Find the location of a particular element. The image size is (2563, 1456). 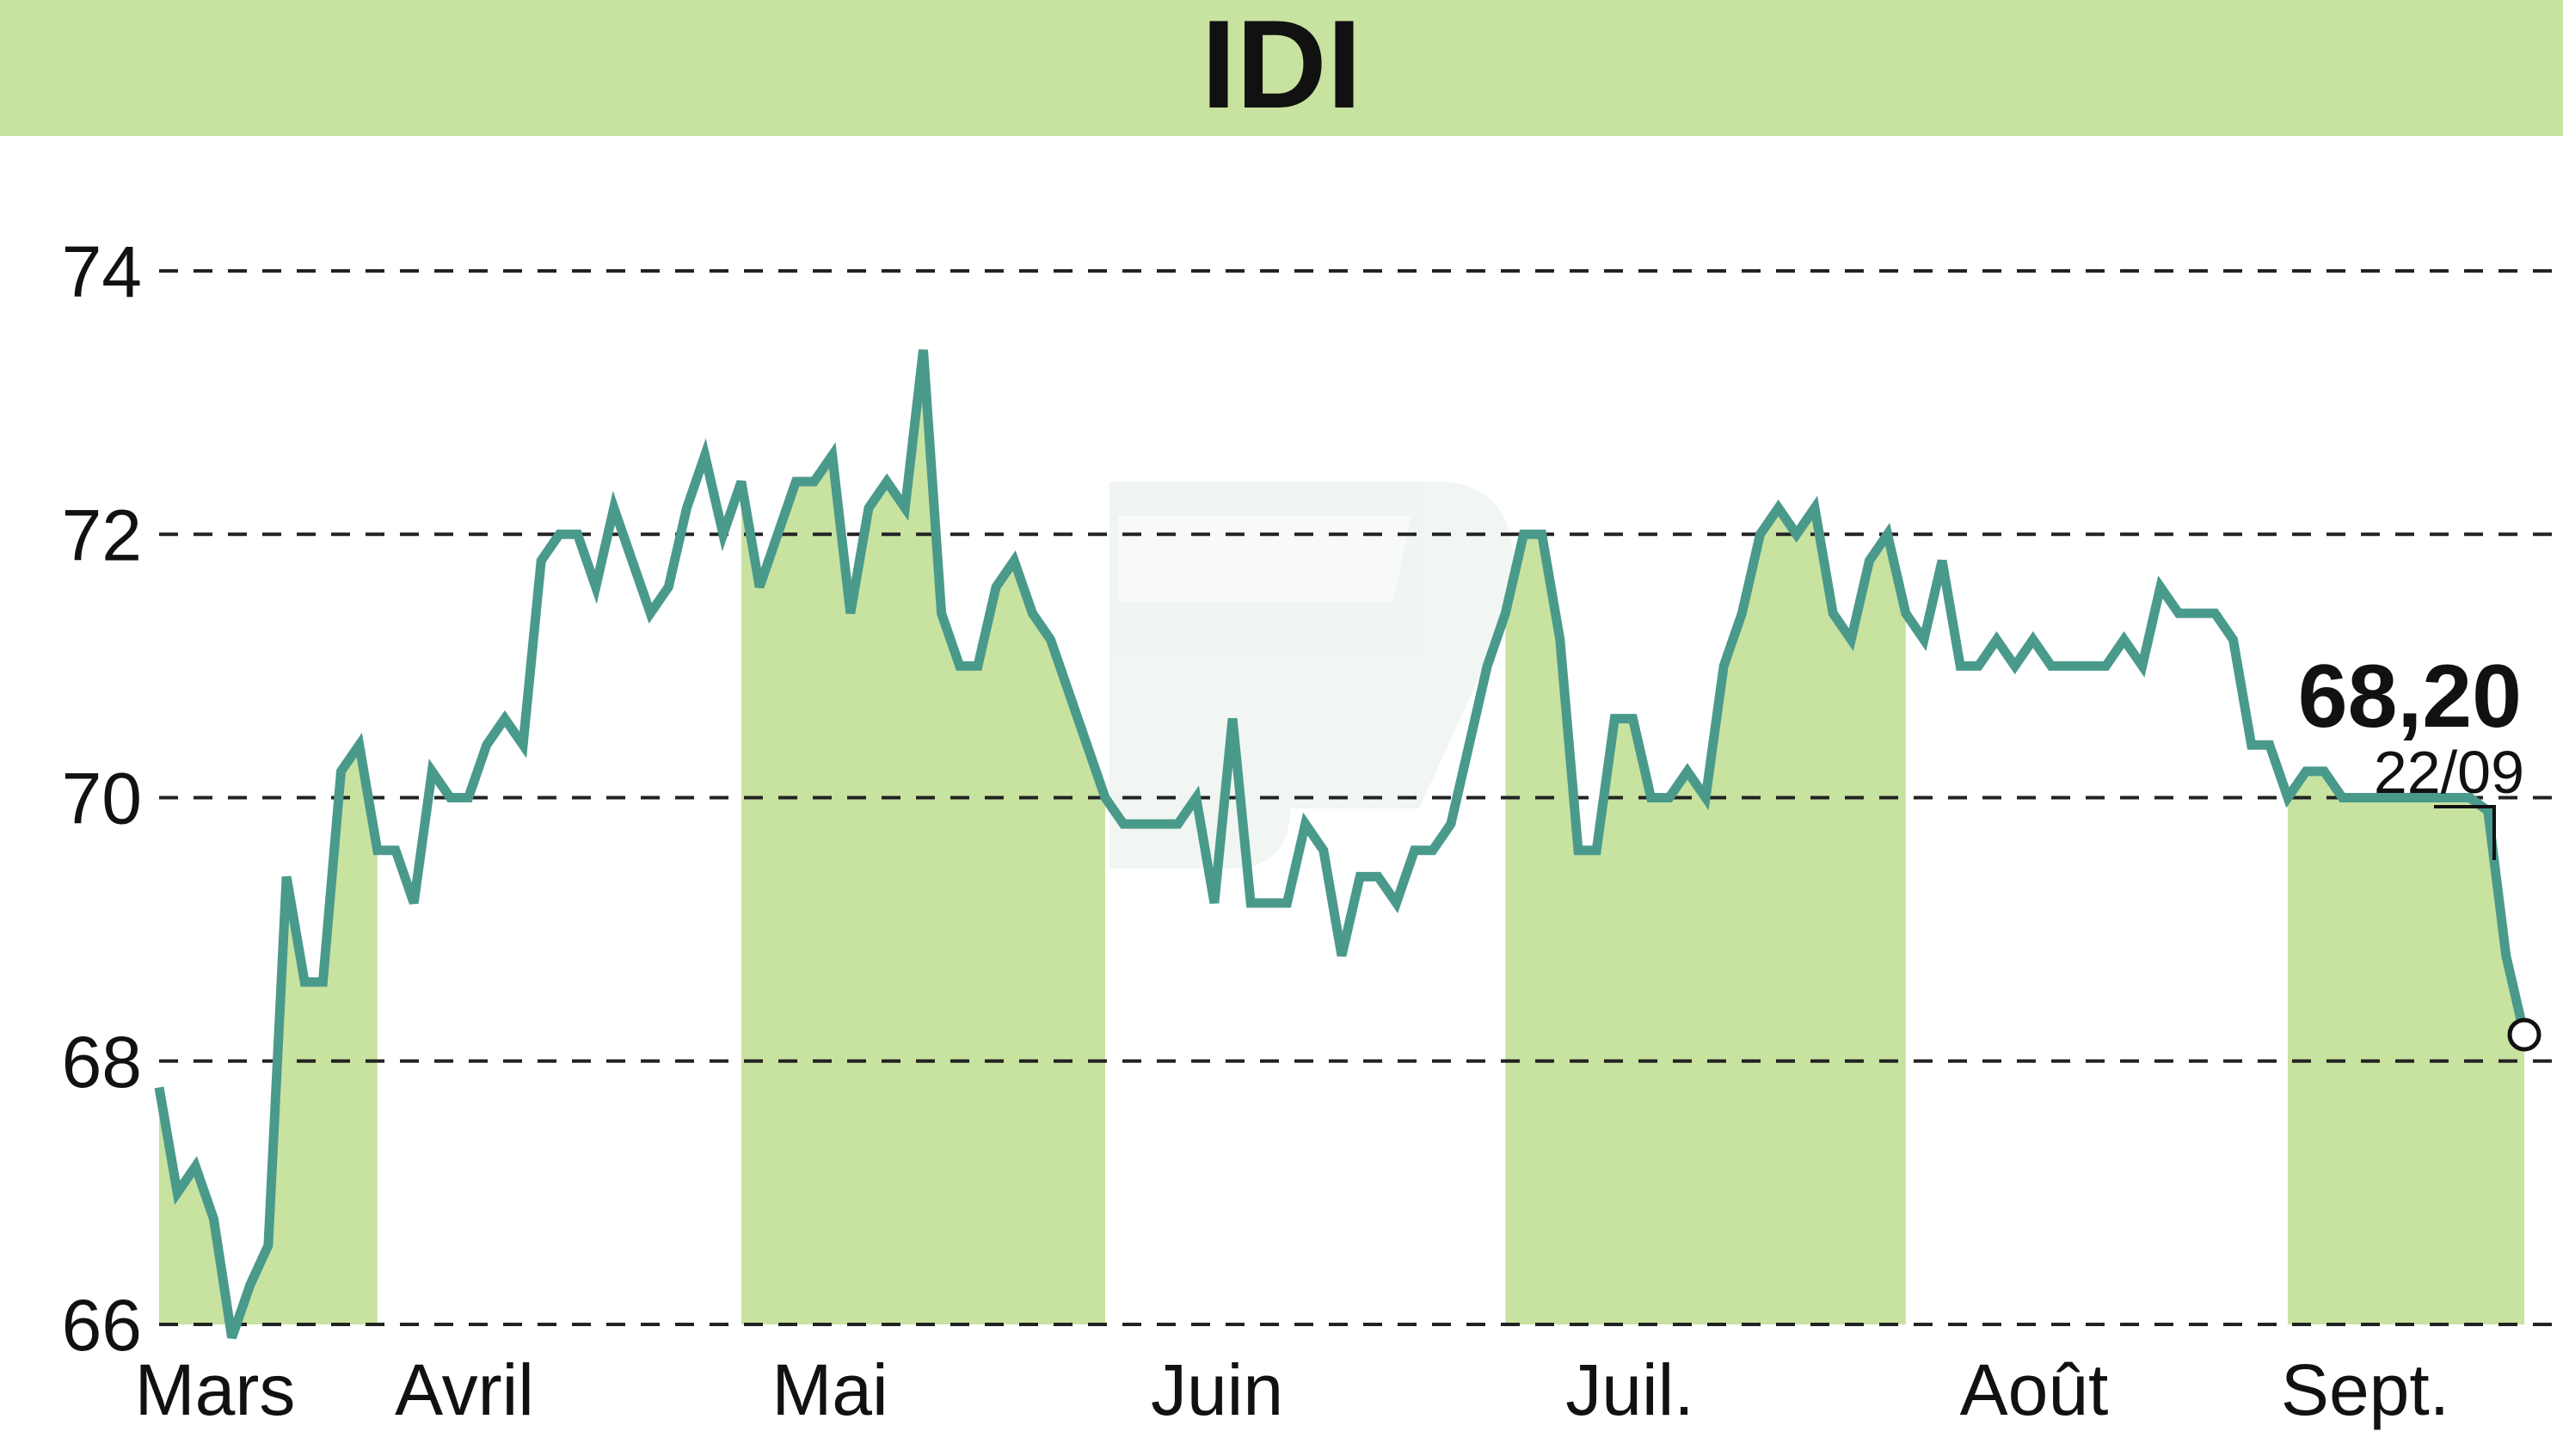

y-tick-labels: 66 68 70 72 74 is located at coordinates (102, 798).